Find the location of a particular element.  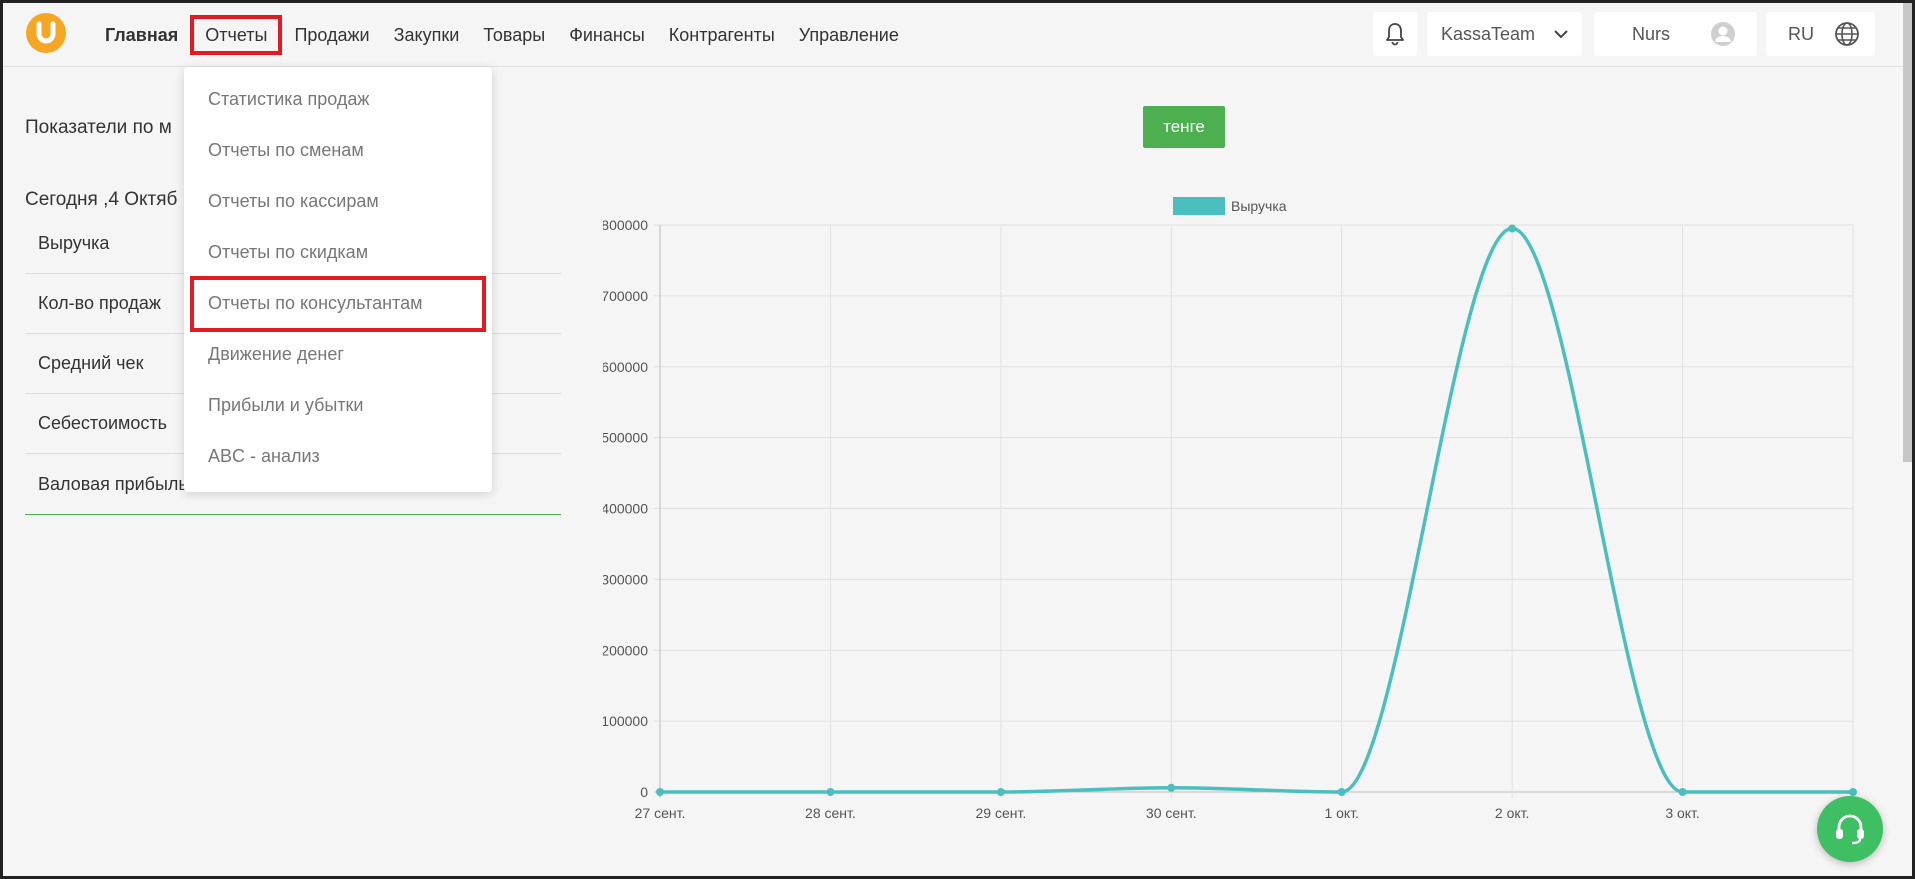

menu-item-discount-reports: Отчеты по скидкам is located at coordinates (288, 252).